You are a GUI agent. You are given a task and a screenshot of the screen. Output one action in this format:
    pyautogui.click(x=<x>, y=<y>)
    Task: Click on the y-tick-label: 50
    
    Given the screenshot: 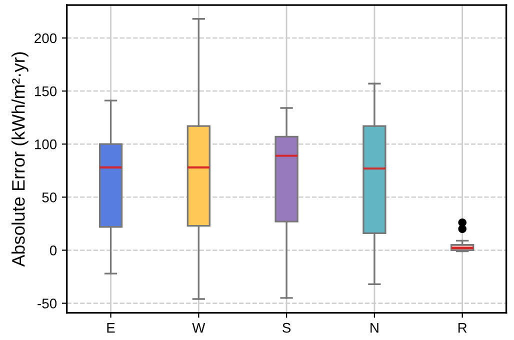 What is the action you would take?
    pyautogui.click(x=49, y=197)
    